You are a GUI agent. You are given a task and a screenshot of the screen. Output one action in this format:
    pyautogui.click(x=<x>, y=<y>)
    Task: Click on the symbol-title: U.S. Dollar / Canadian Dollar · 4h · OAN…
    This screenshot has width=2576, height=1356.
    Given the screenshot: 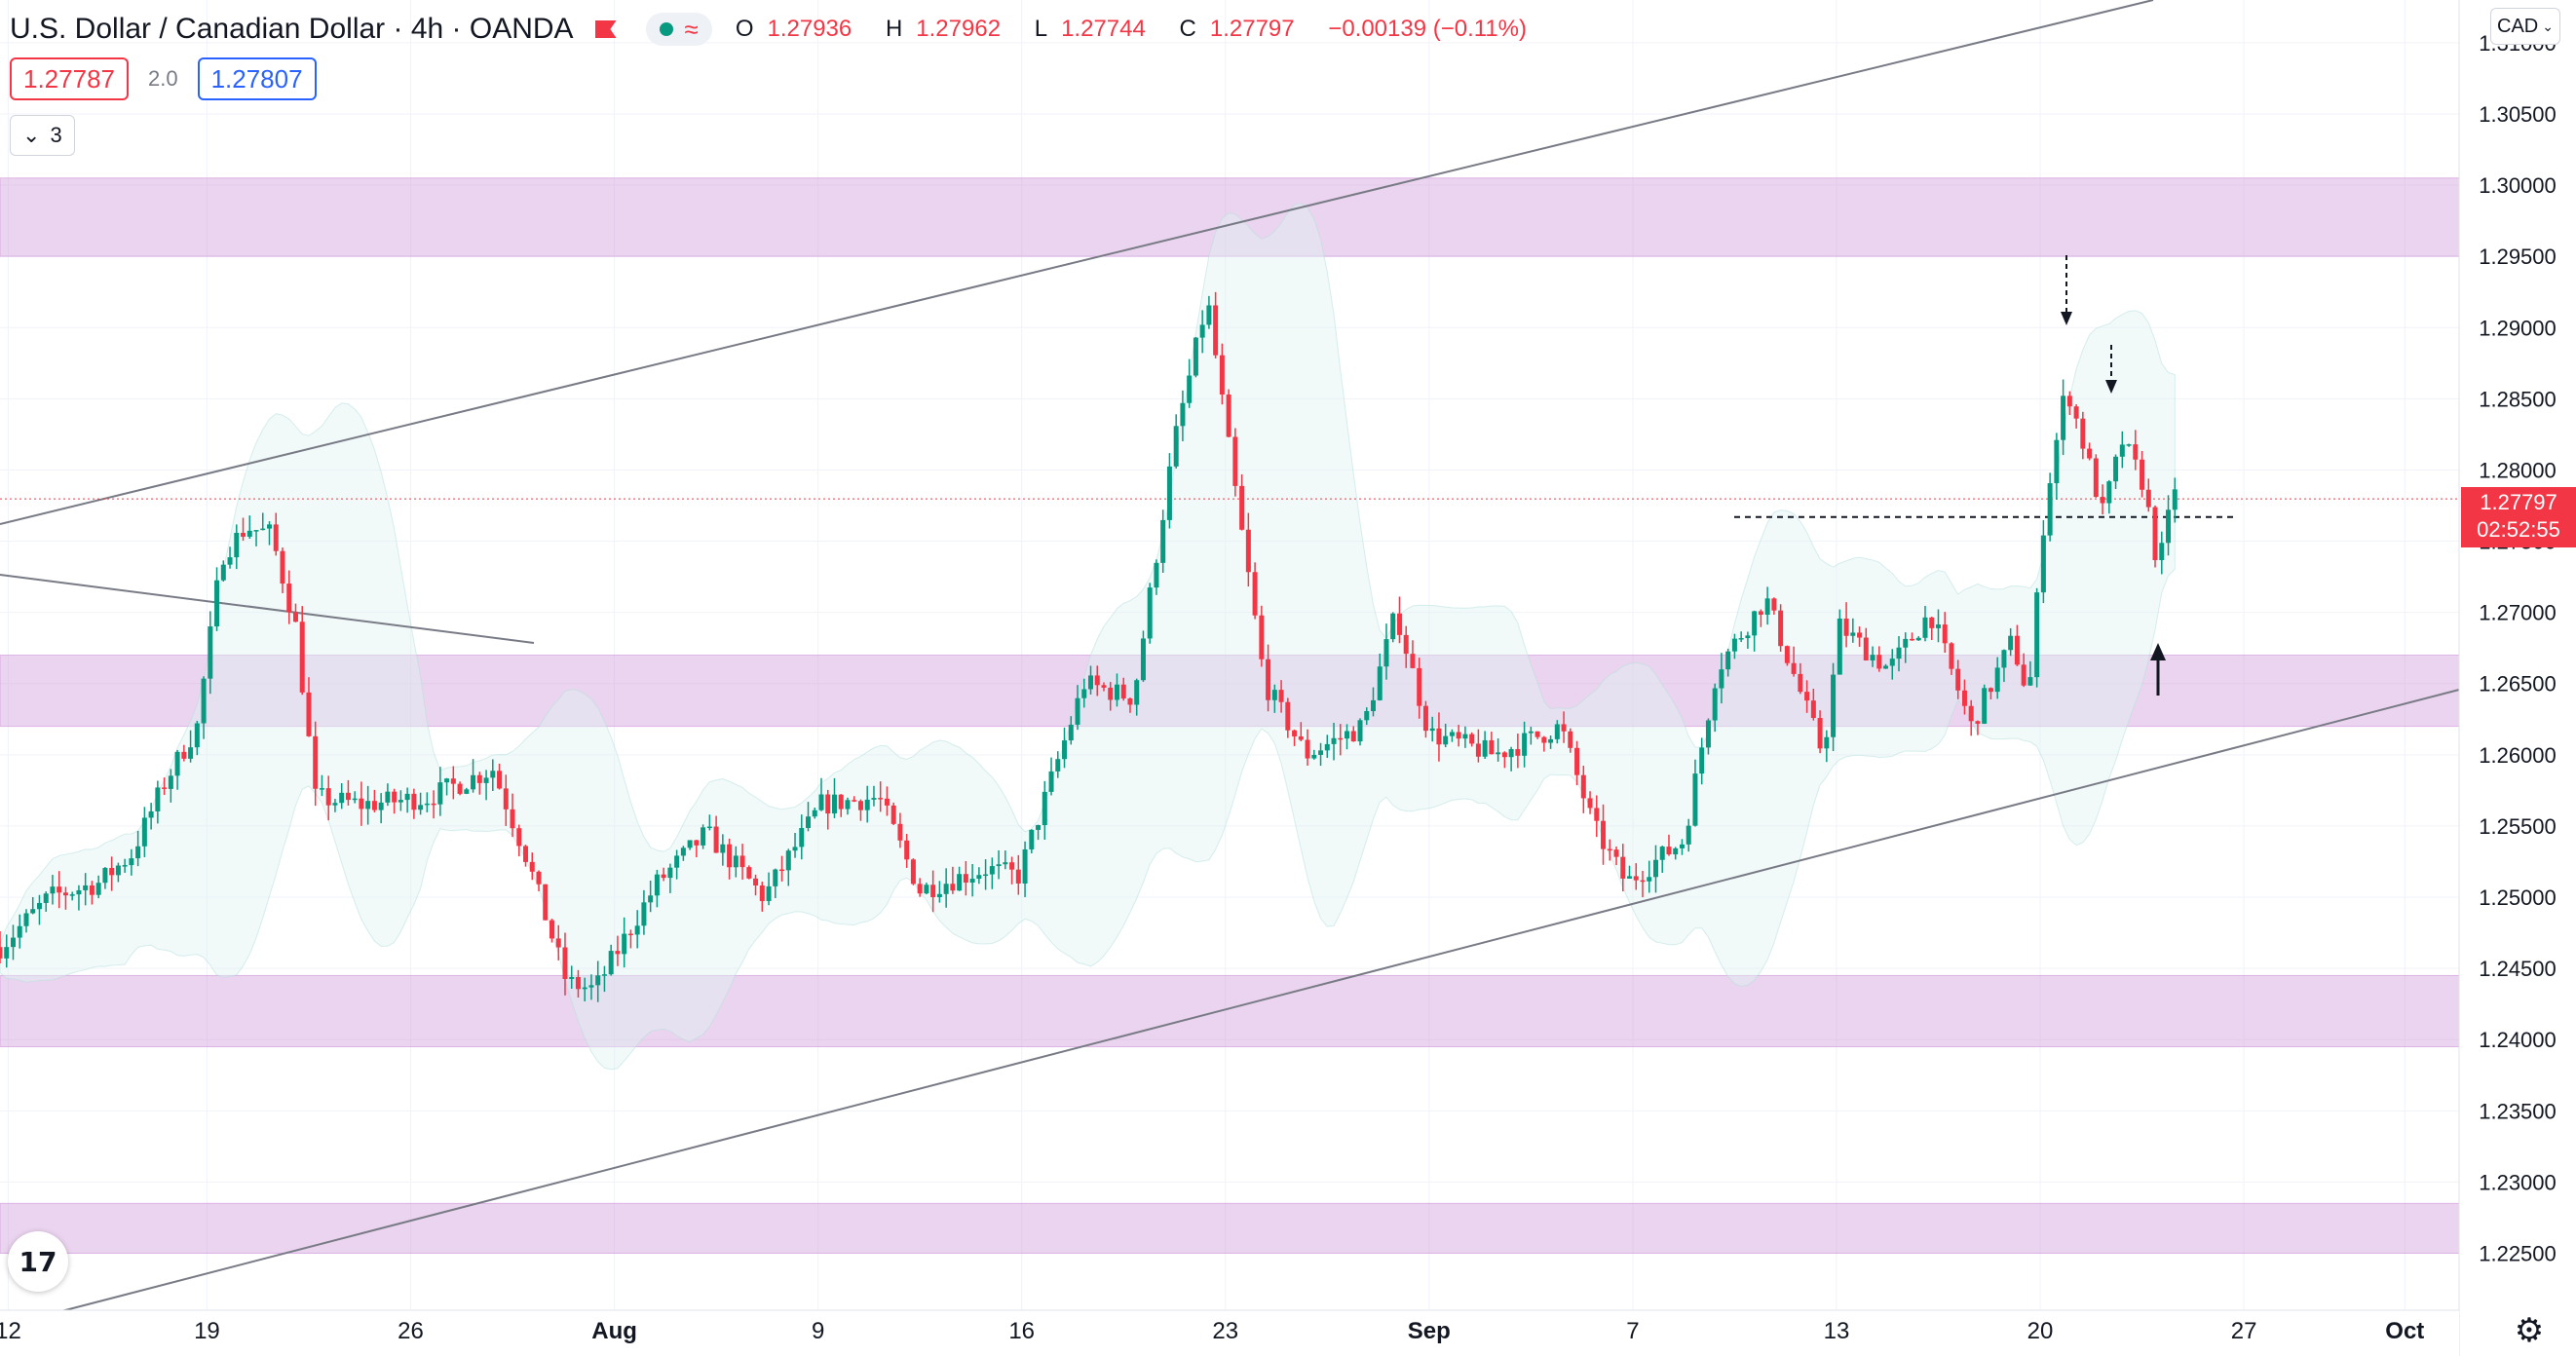 What is the action you would take?
    pyautogui.click(x=292, y=29)
    